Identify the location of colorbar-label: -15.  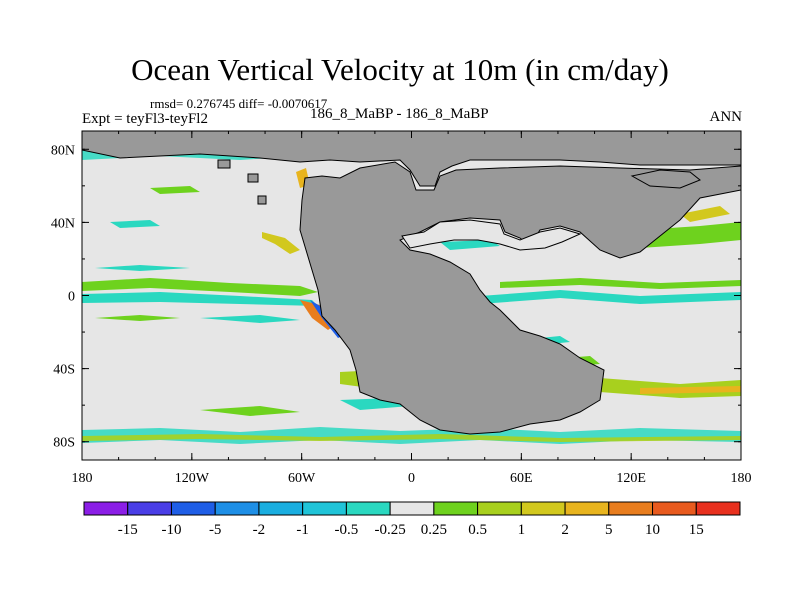
(128, 530).